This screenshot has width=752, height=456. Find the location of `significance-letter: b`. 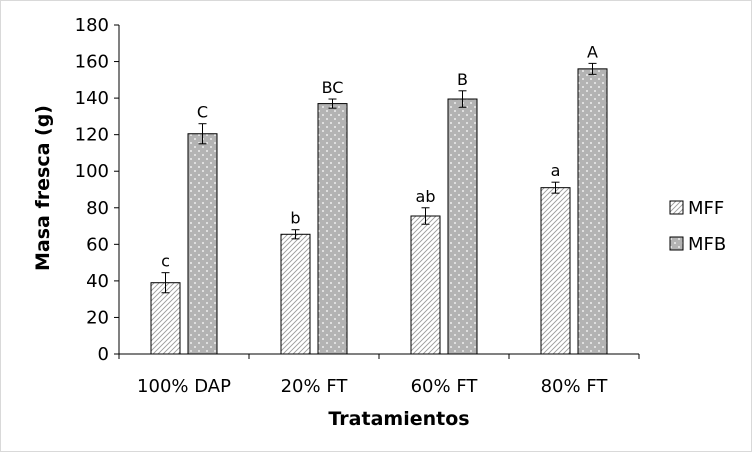

significance-letter: b is located at coordinates (295, 218).